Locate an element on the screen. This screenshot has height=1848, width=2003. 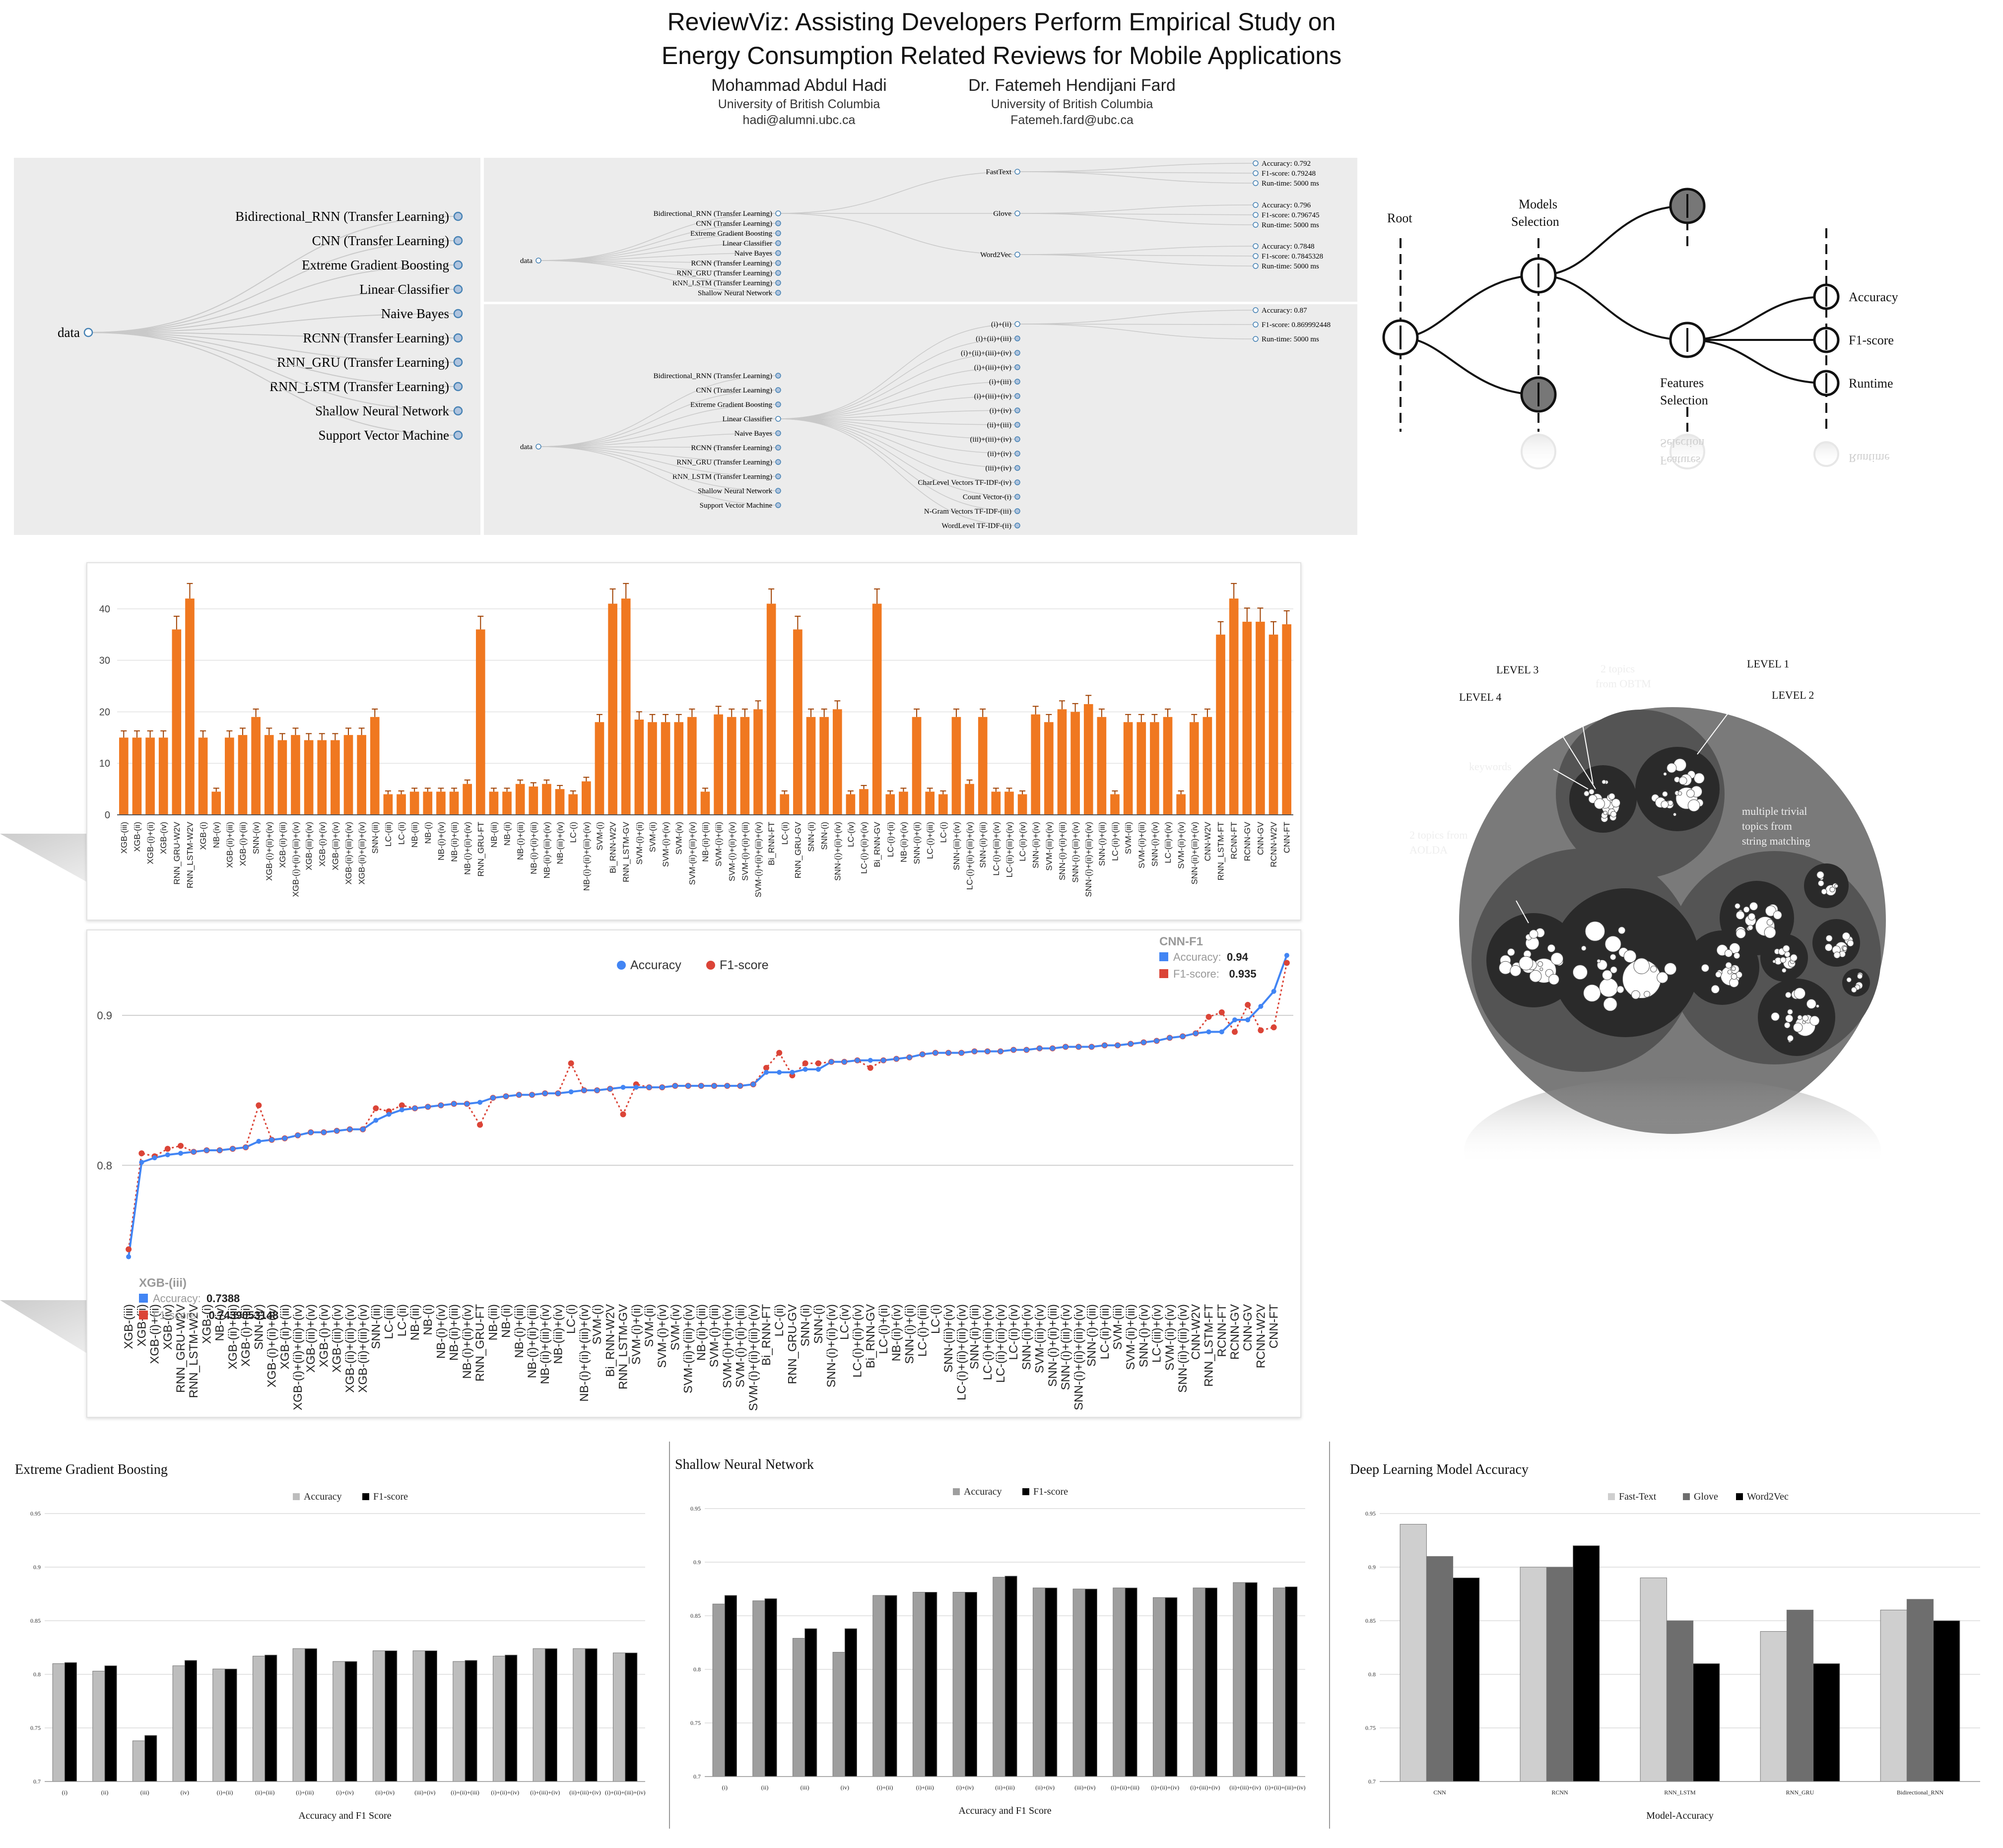
x-tick-label: (i)+(ii)+(iii) is located at coordinates (465, 1792).